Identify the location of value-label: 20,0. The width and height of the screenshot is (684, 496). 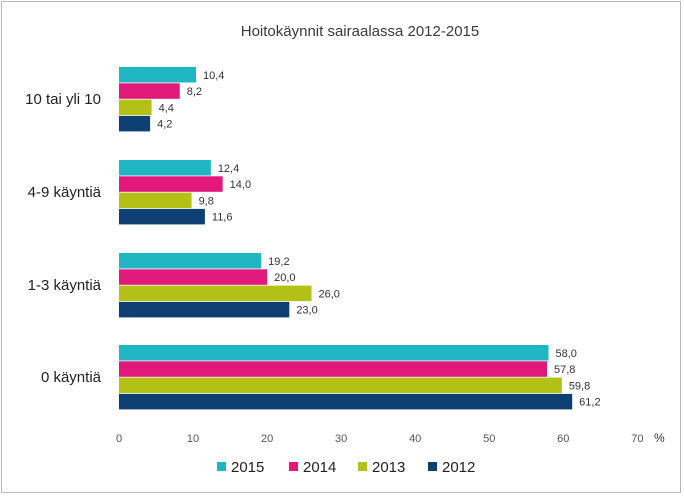
(284, 278).